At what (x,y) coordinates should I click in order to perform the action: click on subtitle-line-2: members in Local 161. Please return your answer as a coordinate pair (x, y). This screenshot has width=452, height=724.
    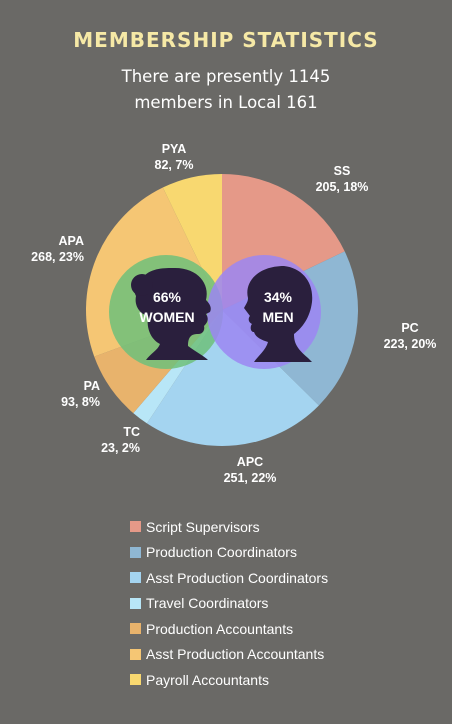
    Looking at the image, I should click on (226, 102).